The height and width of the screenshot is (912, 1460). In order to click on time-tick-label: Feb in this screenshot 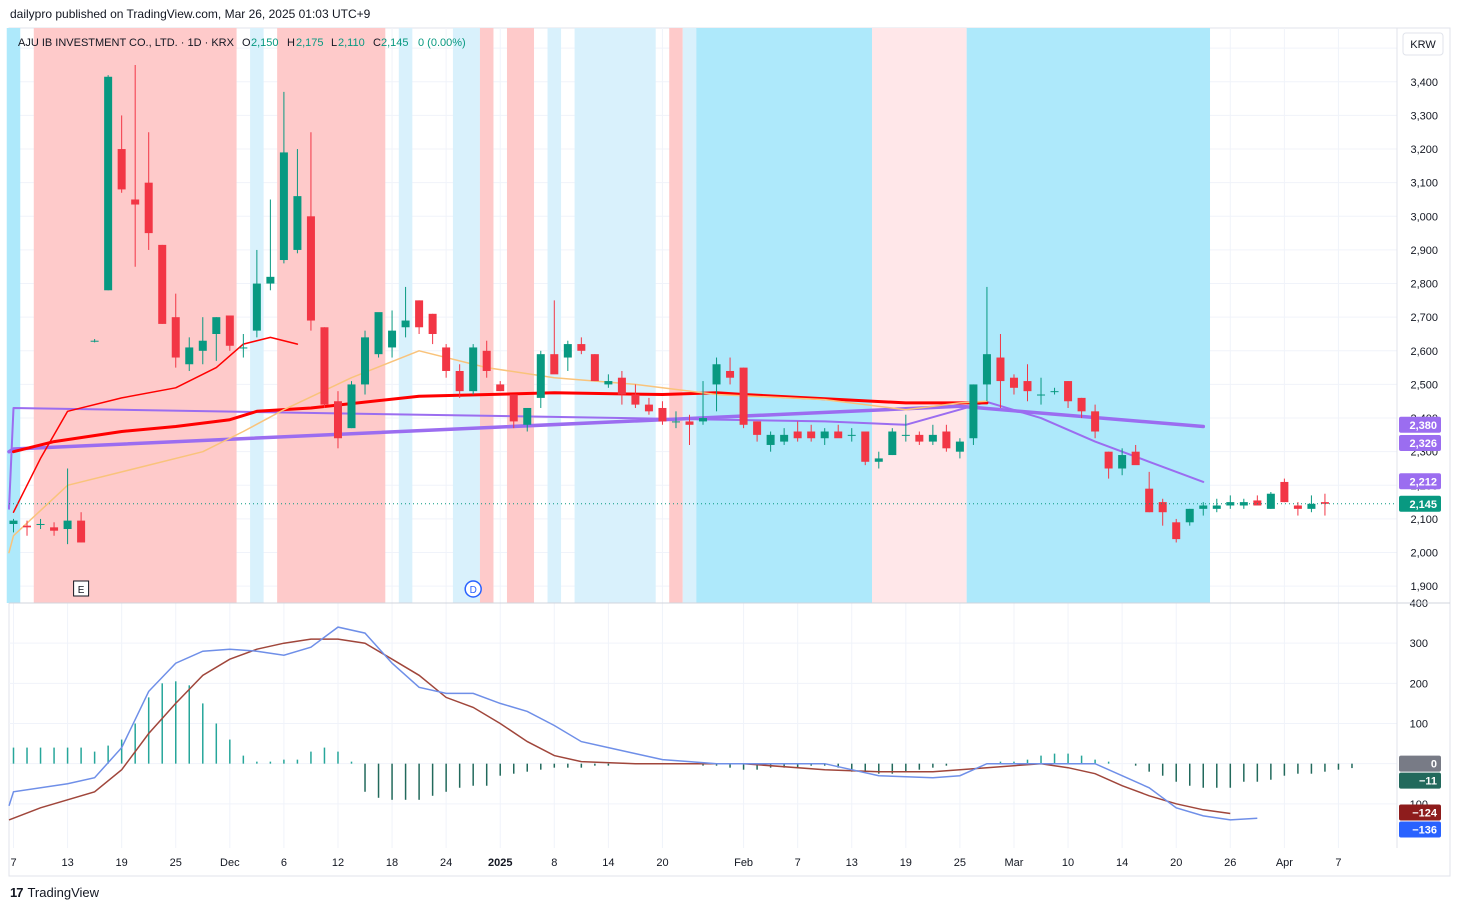, I will do `click(743, 863)`.